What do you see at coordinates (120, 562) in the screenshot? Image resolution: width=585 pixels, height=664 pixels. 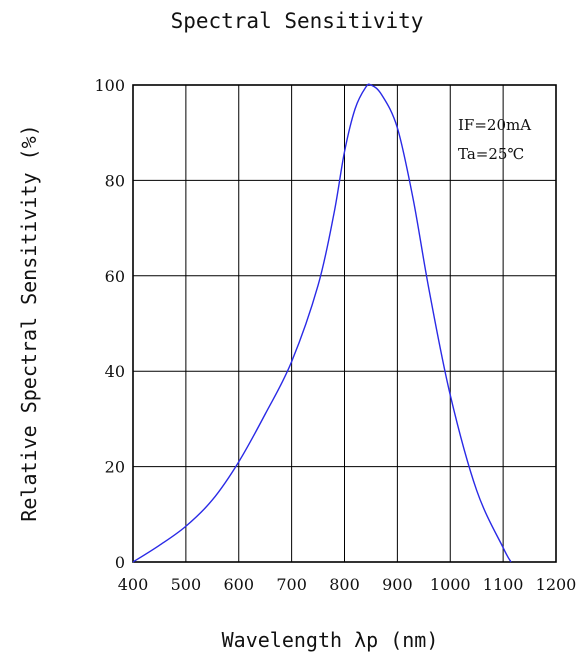 I see `y-tick-label: 0` at bounding box center [120, 562].